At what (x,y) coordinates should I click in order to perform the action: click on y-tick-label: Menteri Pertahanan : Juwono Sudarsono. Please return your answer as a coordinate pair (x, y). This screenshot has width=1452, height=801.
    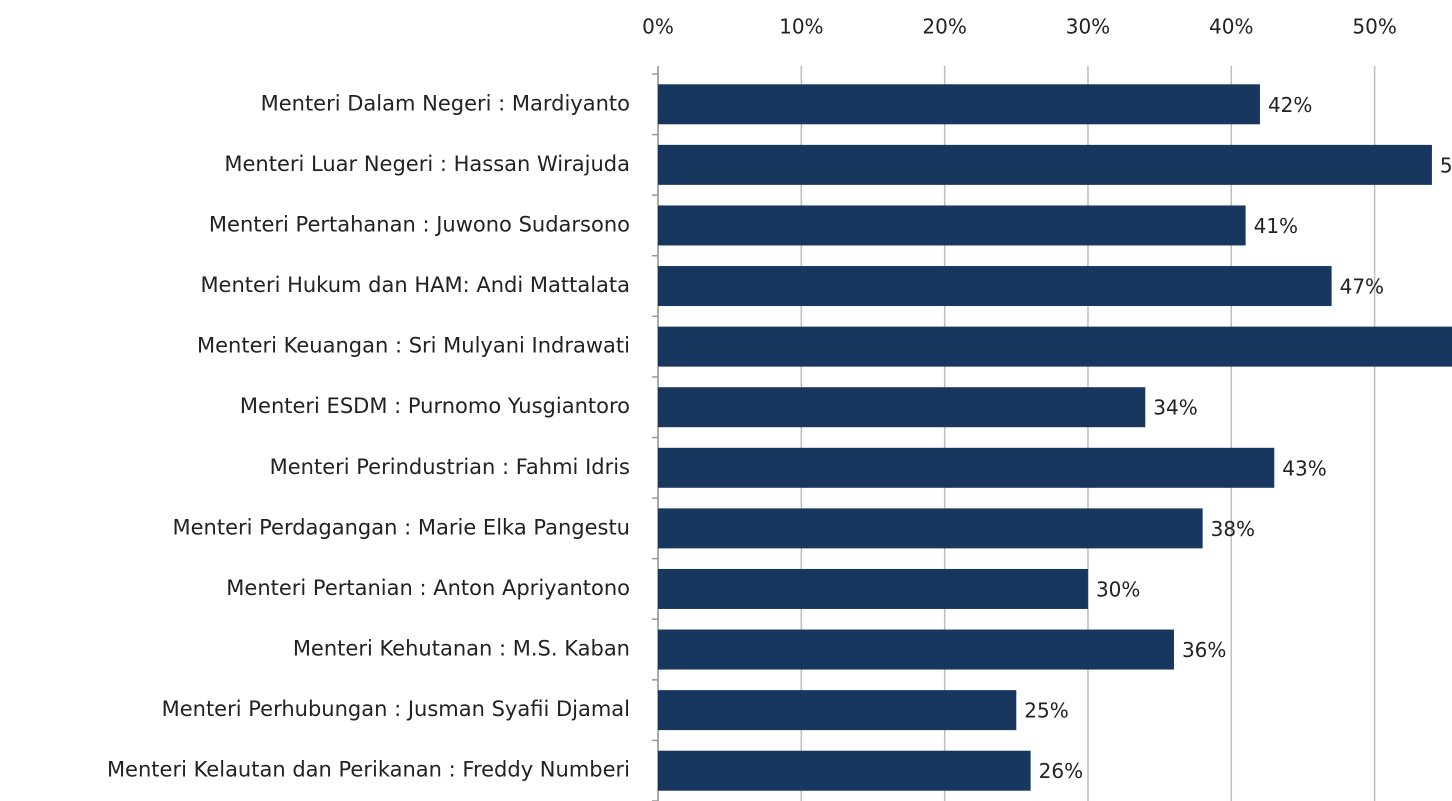
    Looking at the image, I should click on (419, 224).